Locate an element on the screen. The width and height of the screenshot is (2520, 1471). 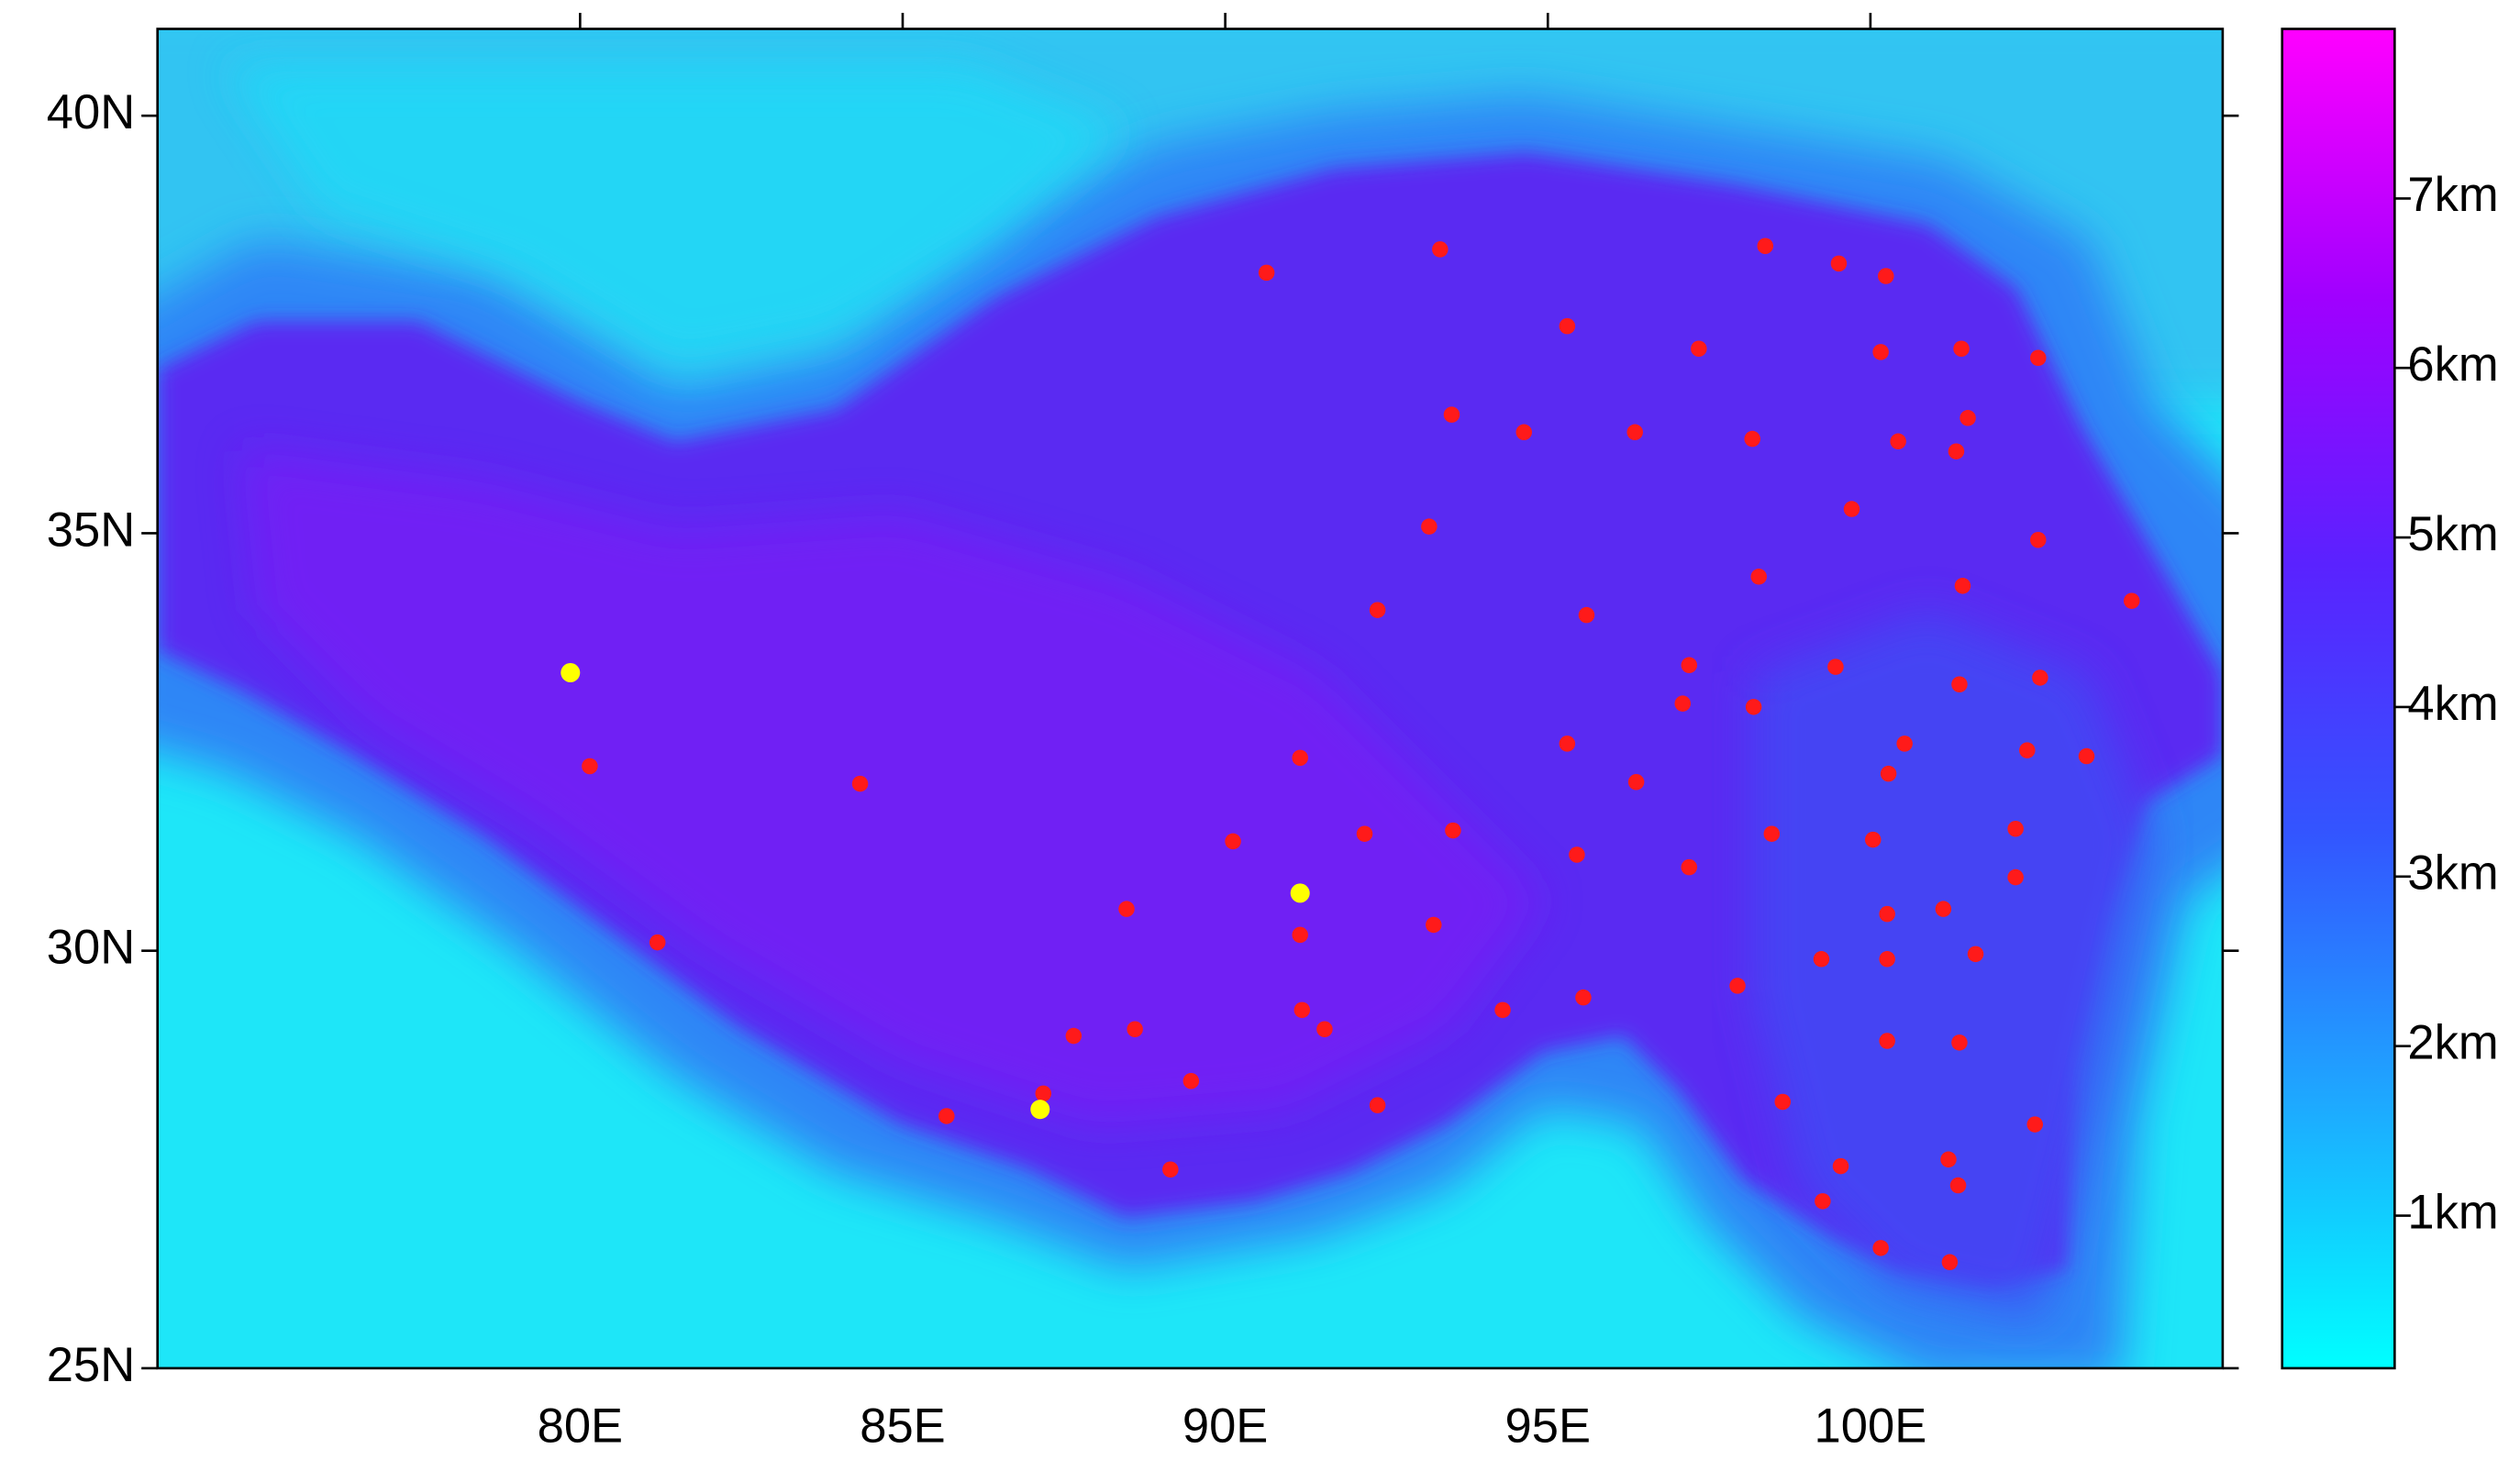
colorbar-tick-label: 6km is located at coordinates (2452, 364).